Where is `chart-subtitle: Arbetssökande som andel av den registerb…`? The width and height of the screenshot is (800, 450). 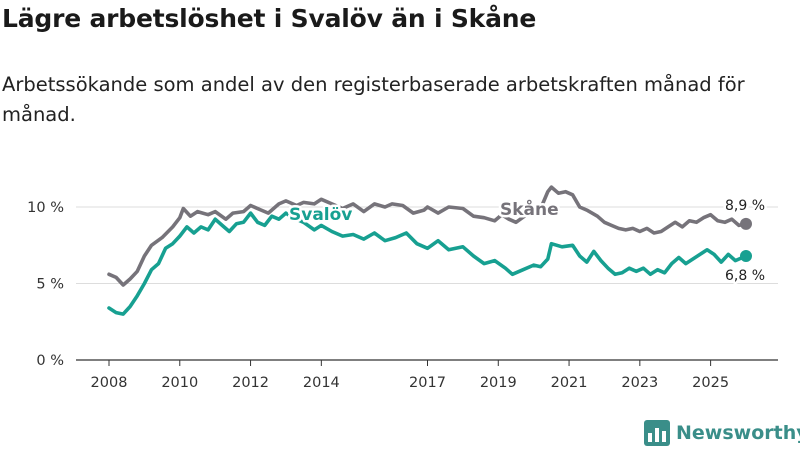
chart-subtitle: Arbetssökande som andel av den registerb… is located at coordinates (373, 99).